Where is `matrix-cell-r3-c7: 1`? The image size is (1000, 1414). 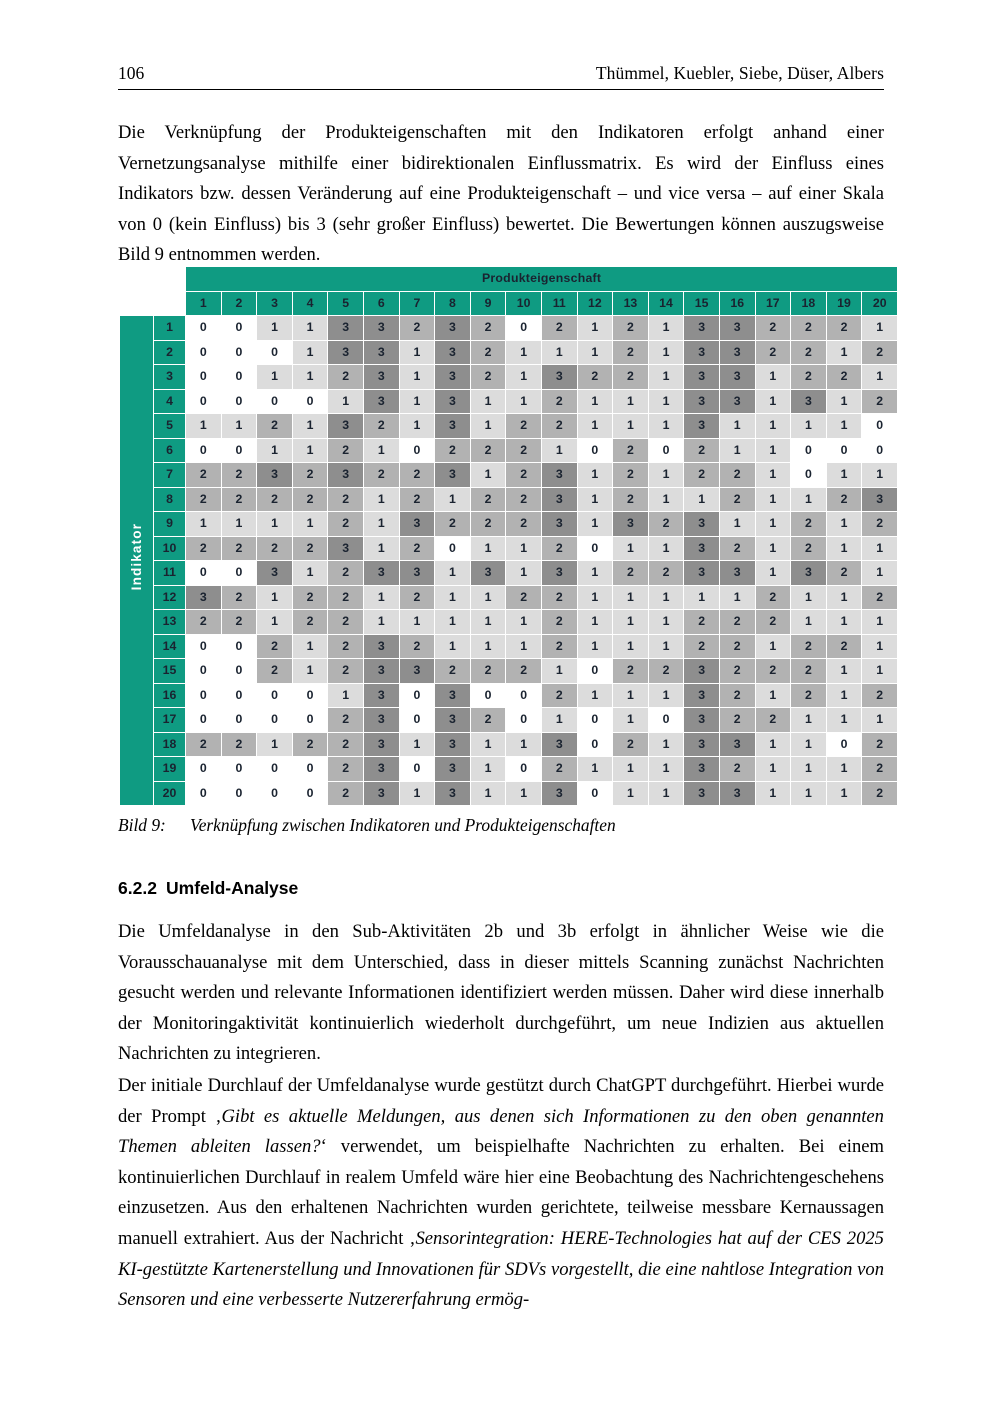
matrix-cell-r3-c7: 1 is located at coordinates (417, 377).